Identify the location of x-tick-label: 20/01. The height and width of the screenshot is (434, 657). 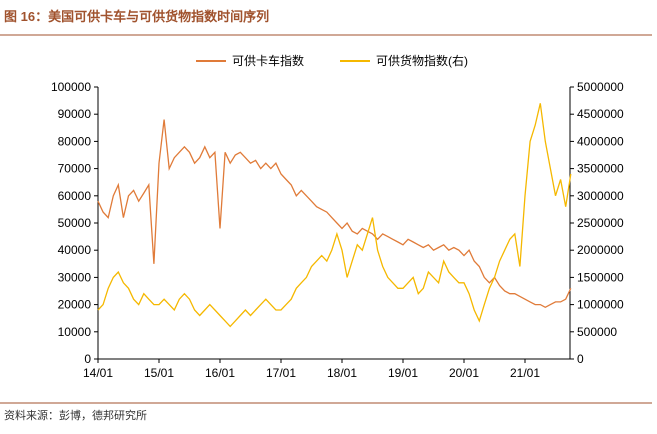
(464, 373).